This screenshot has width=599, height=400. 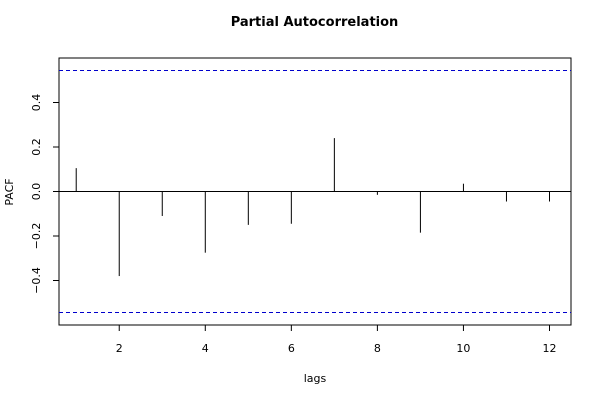 What do you see at coordinates (205, 348) in the screenshot?
I see `x-tick-label: 4` at bounding box center [205, 348].